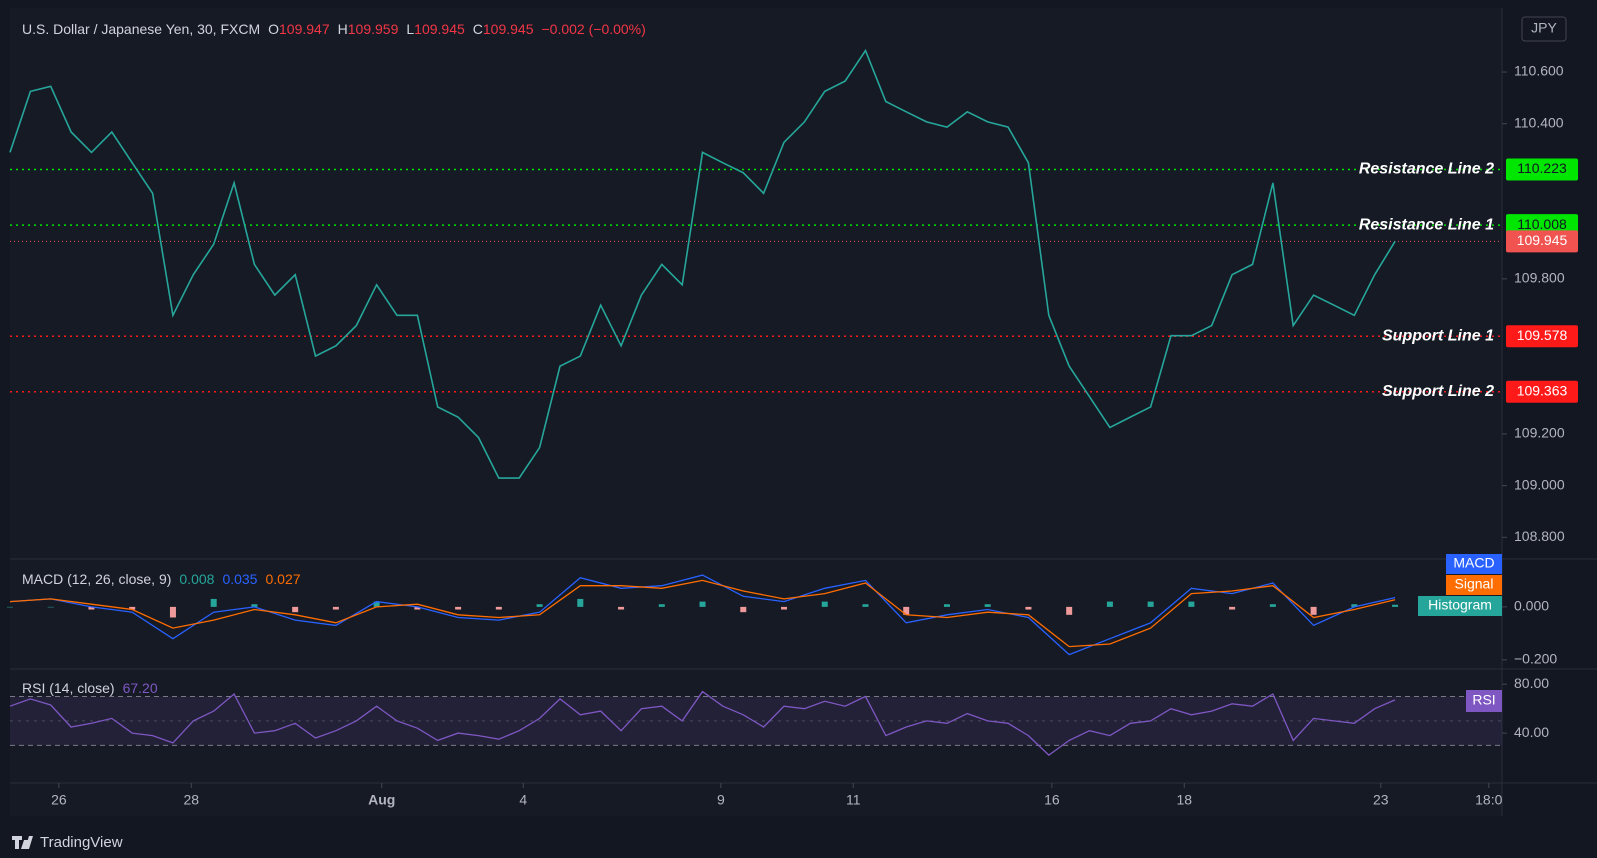 Image resolution: width=1597 pixels, height=858 pixels. I want to click on x-tick-label: 9, so click(721, 800).